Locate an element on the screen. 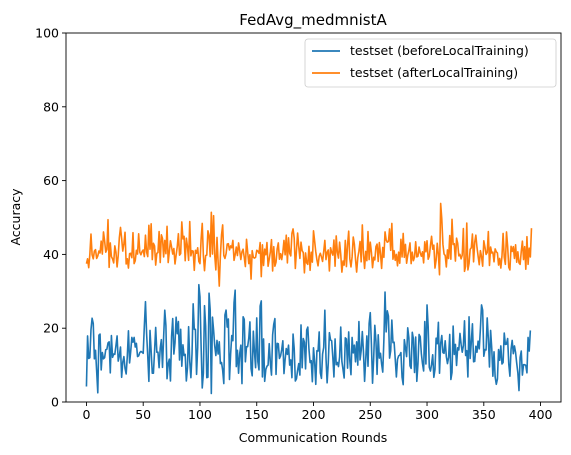 The width and height of the screenshot is (571, 455). y-axis-label: Accuracy is located at coordinates (15, 217).